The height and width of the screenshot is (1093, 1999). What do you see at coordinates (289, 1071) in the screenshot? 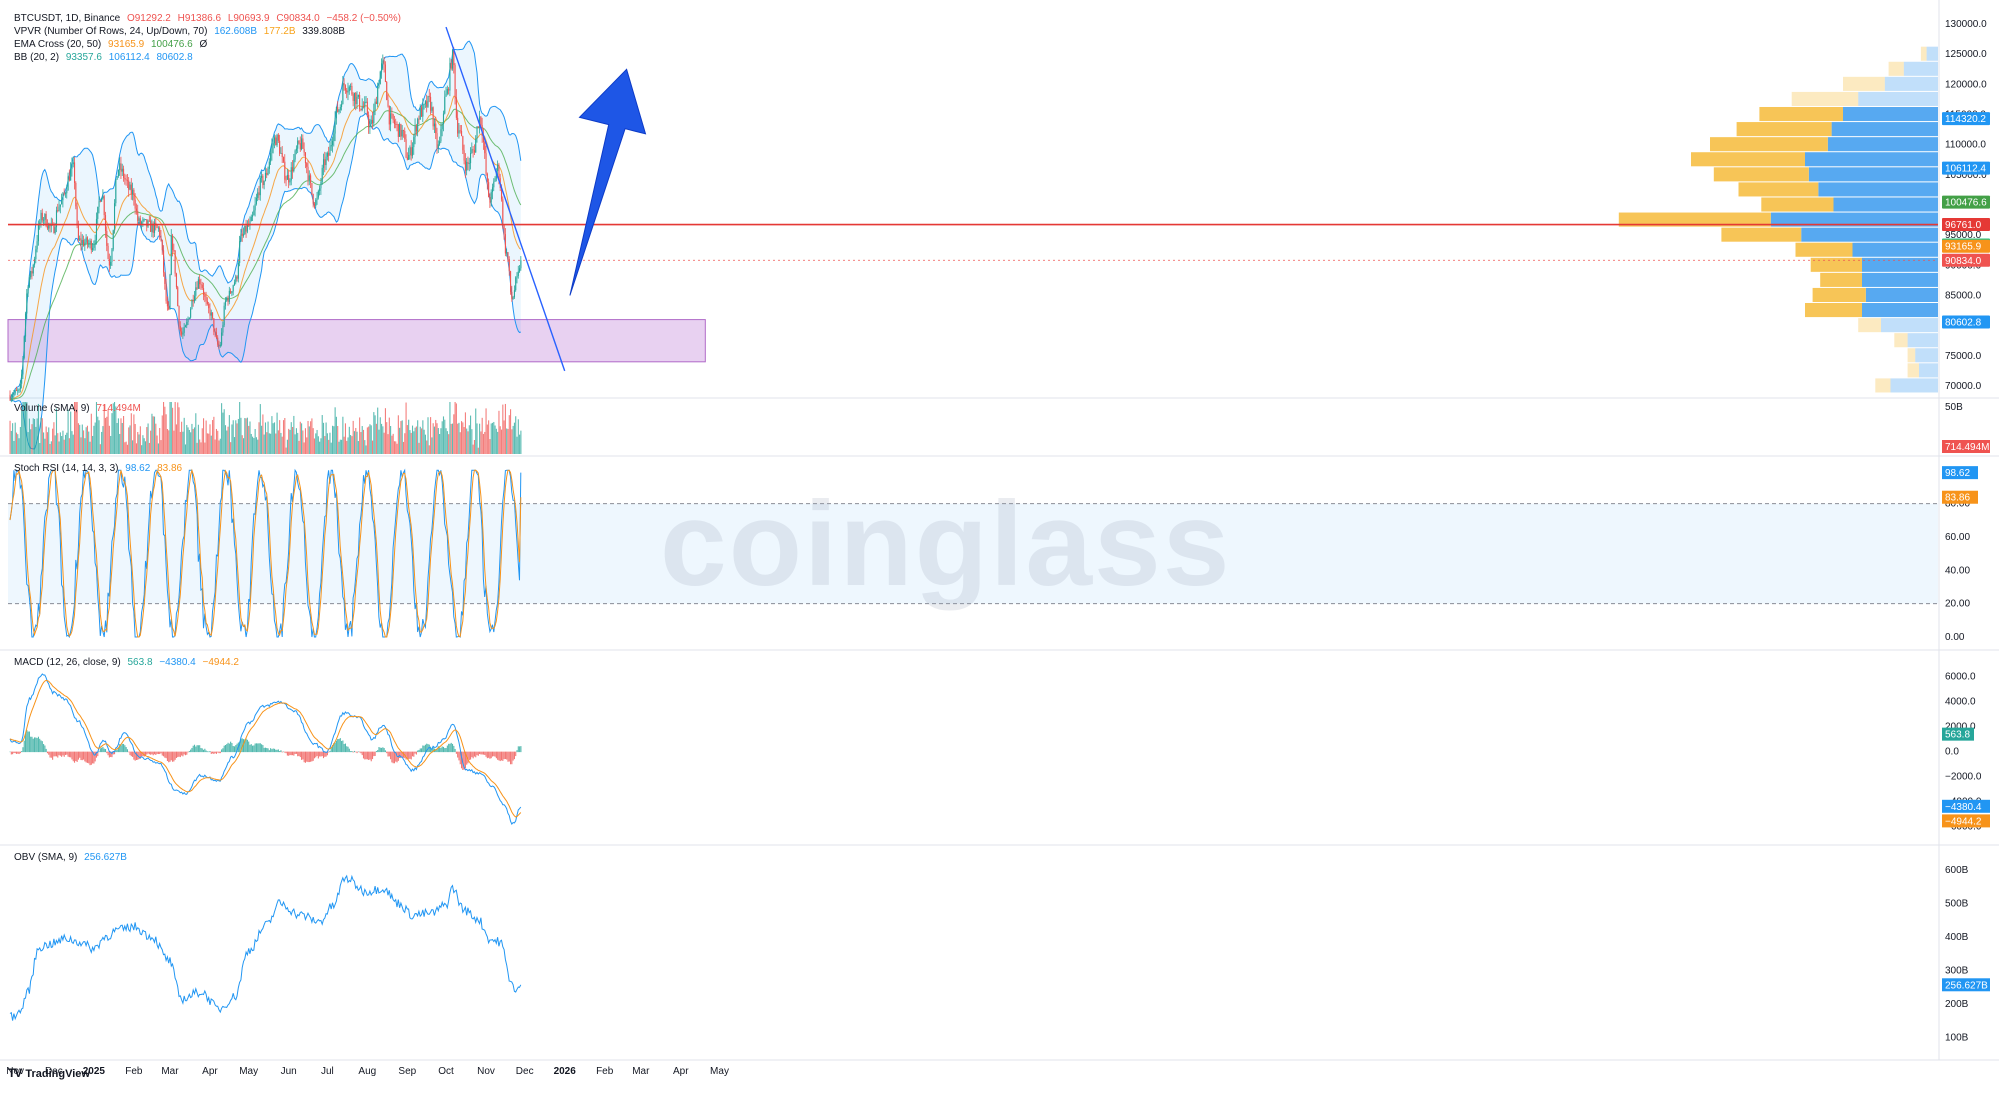
I see `time-axis-tick: Jun` at bounding box center [289, 1071].